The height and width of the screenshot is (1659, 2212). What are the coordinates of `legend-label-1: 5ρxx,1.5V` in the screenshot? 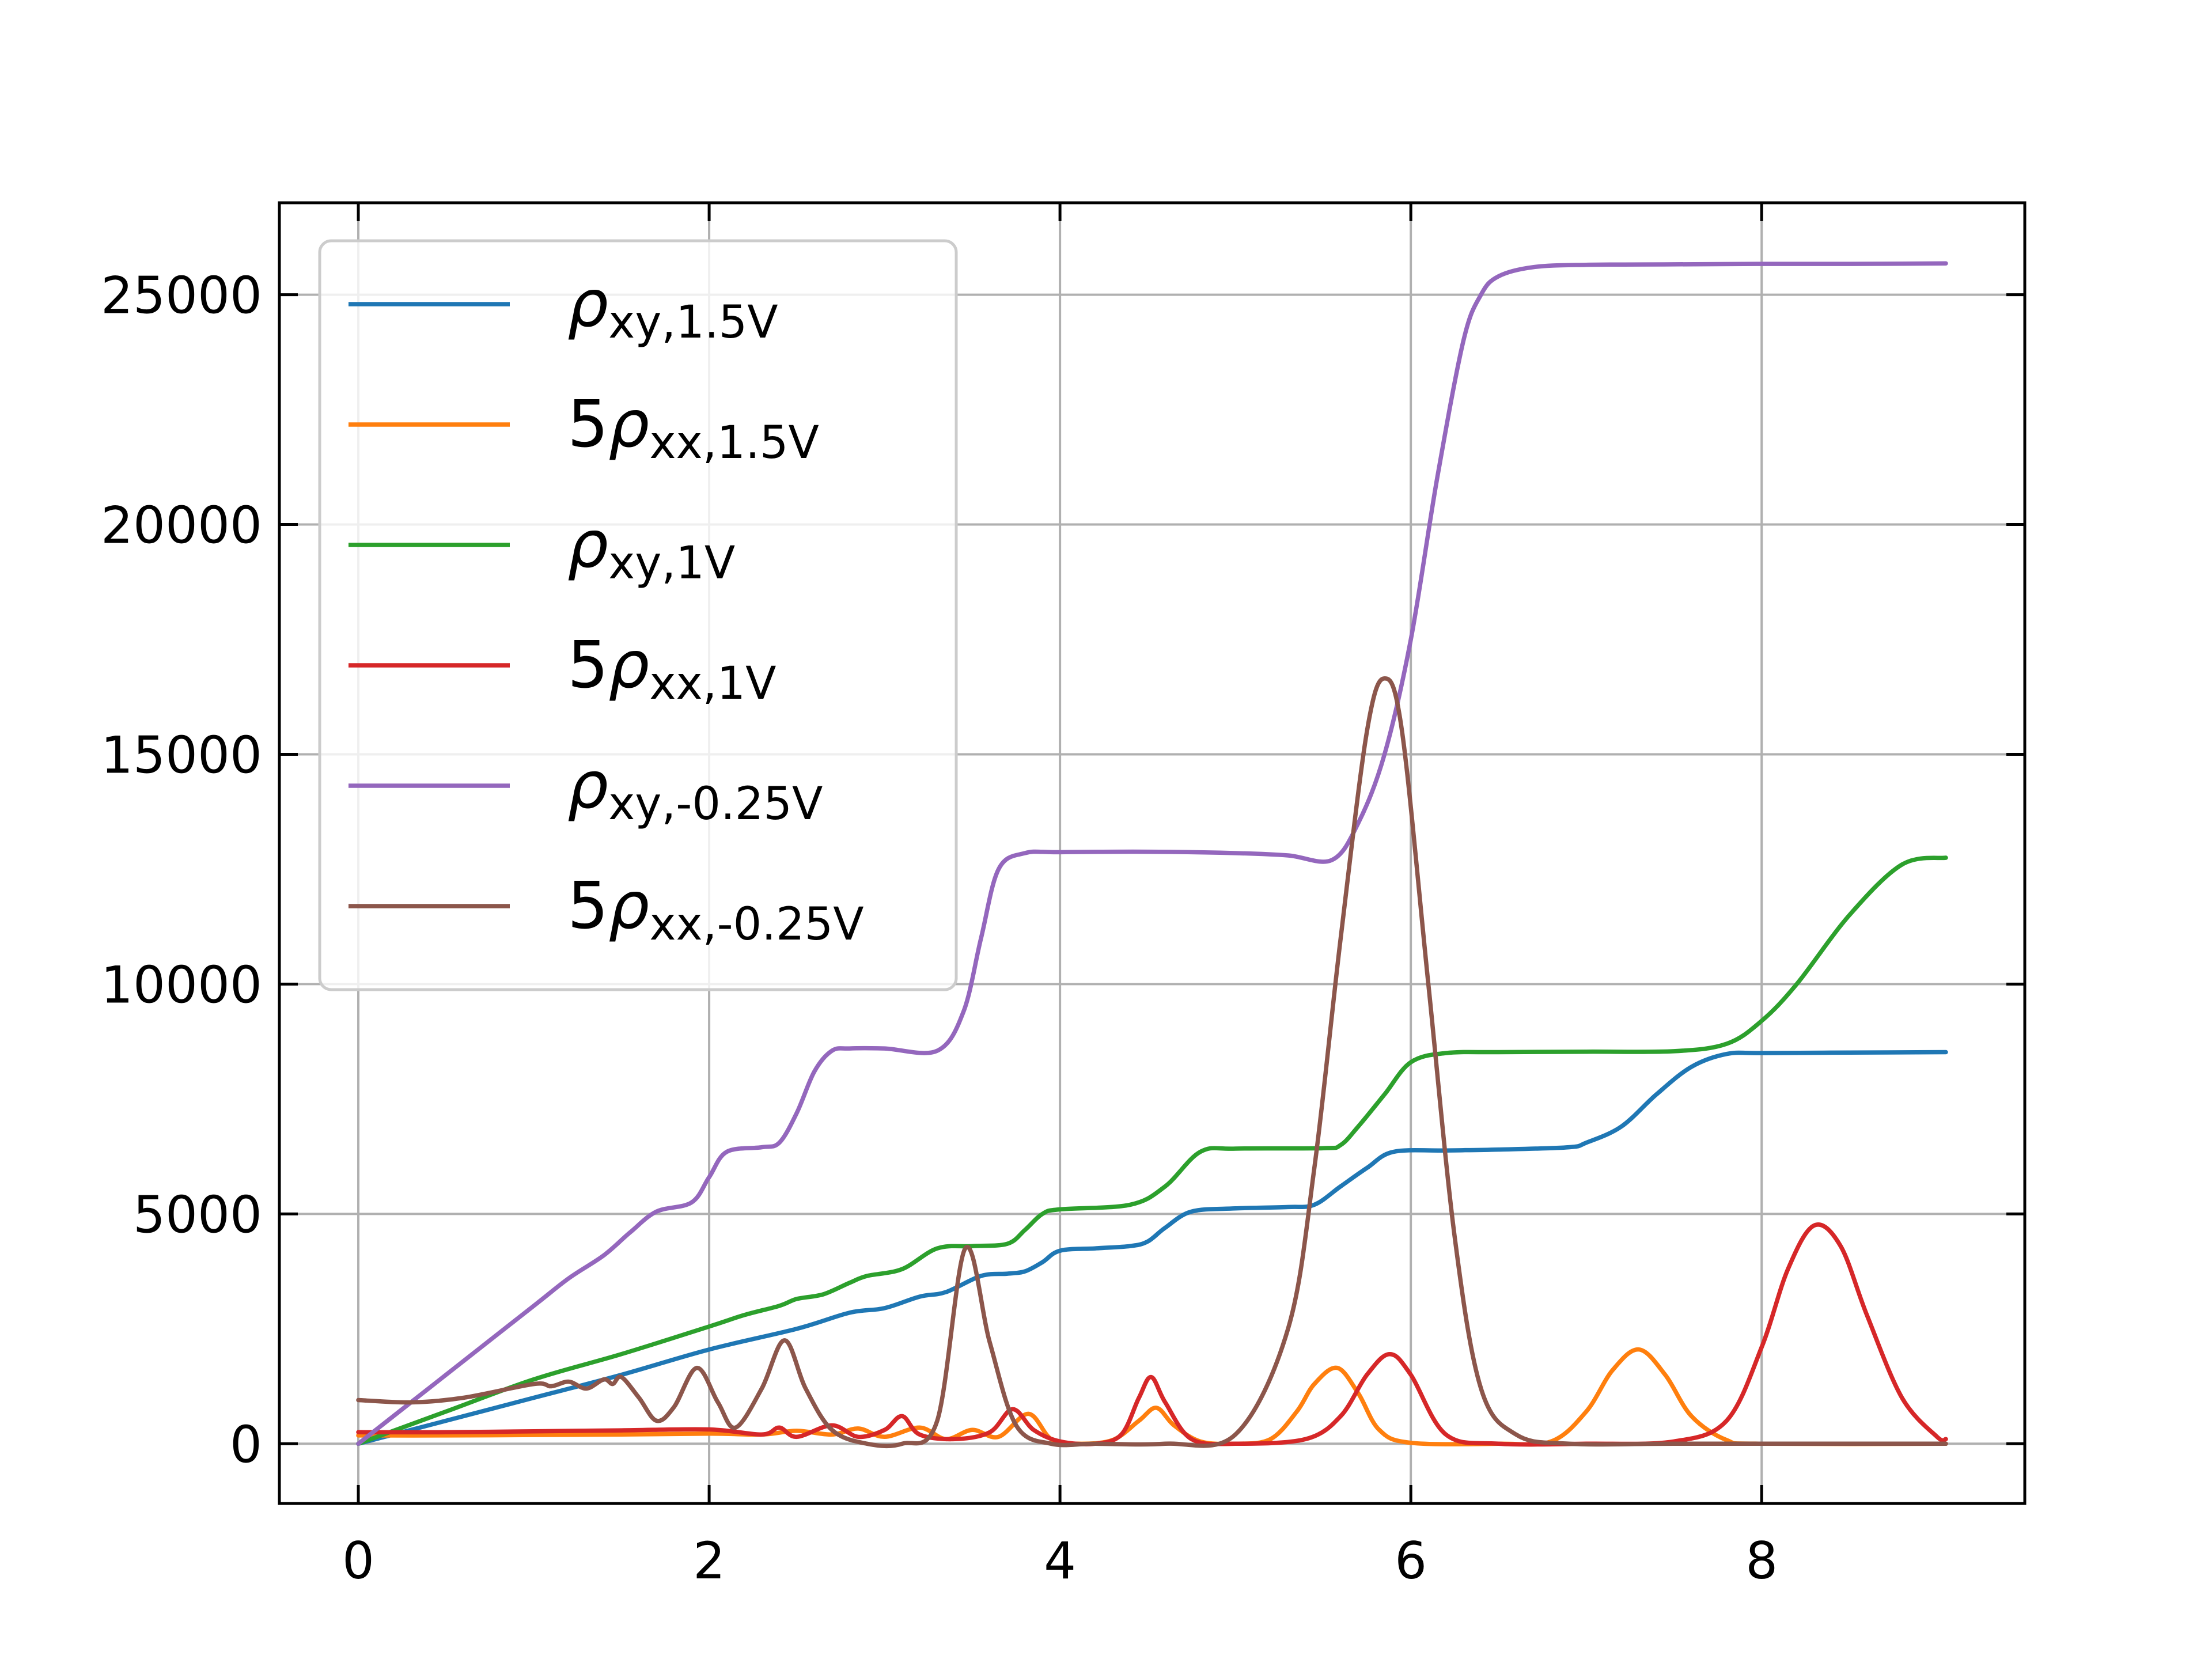 It's located at (693, 428).